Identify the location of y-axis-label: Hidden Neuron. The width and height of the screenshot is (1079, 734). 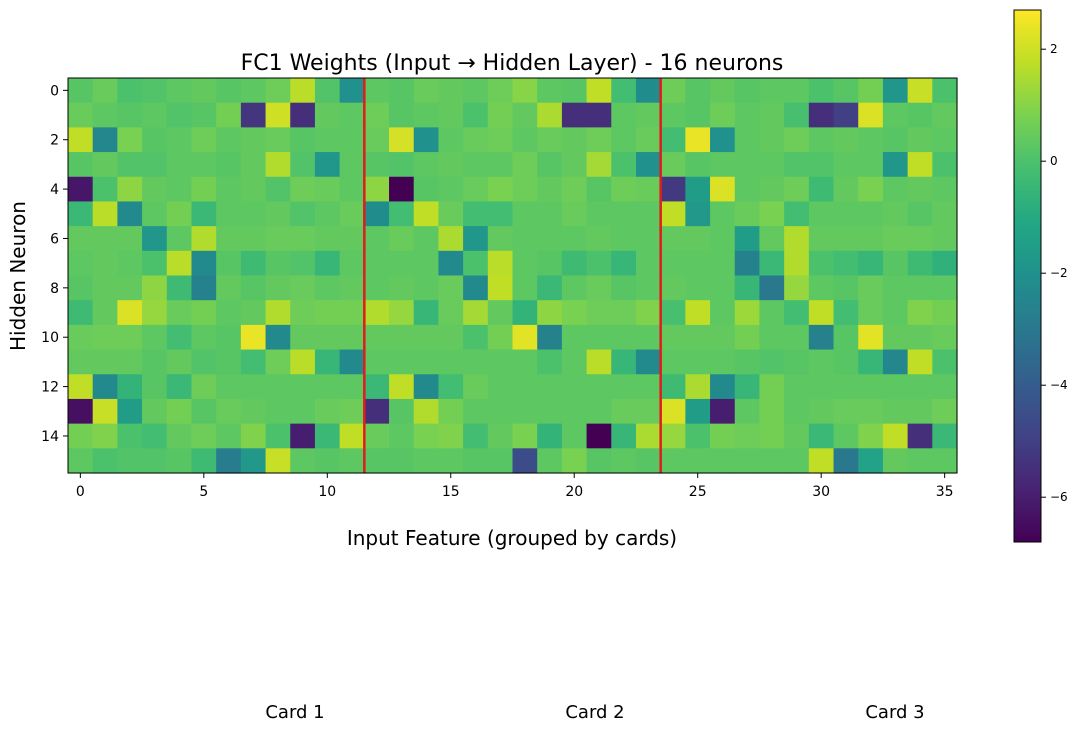
(18, 276).